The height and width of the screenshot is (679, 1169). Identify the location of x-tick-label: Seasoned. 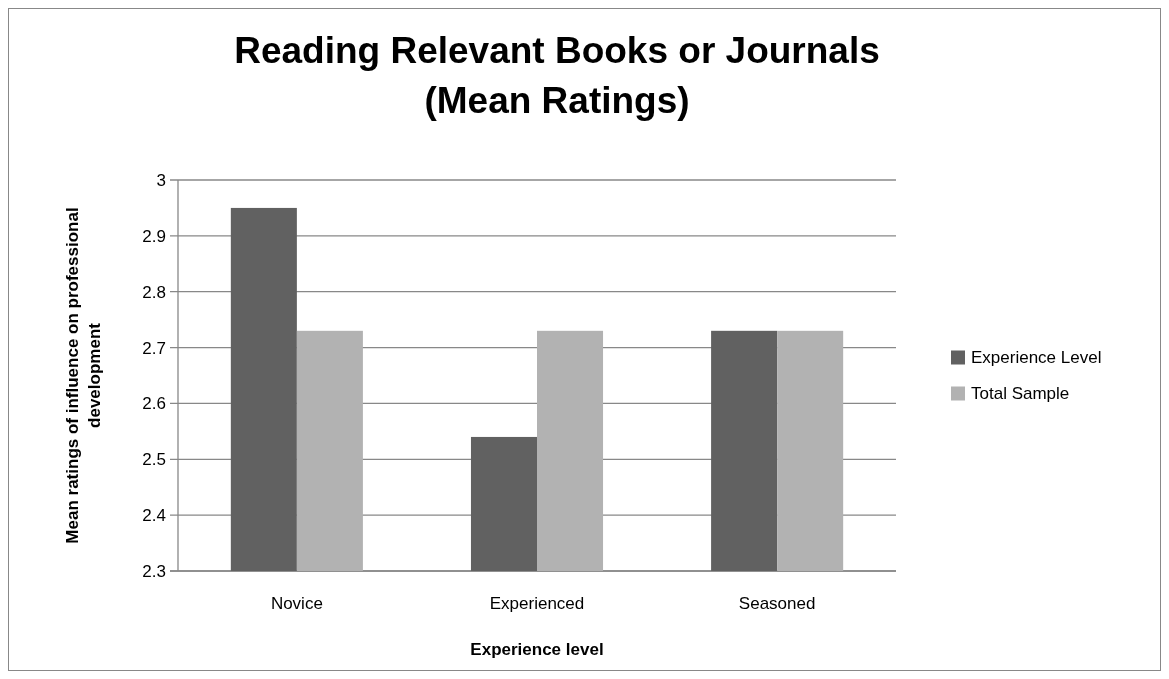
(777, 603).